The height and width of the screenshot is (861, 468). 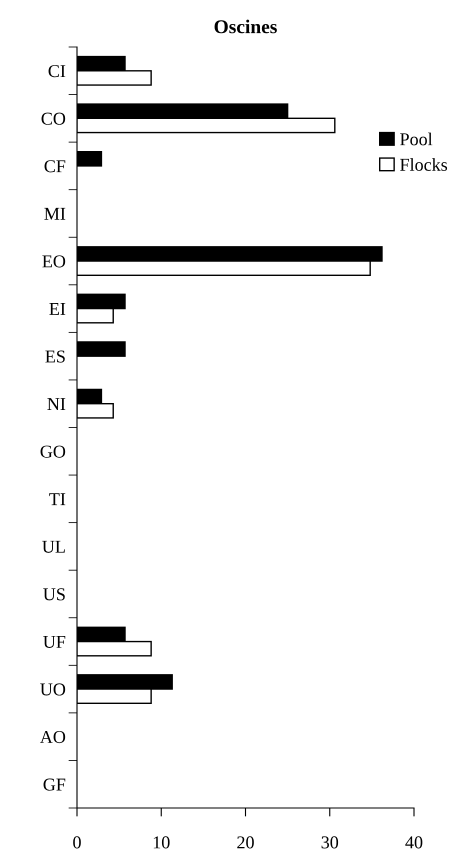 I want to click on y-tick-label: GO, so click(x=53, y=452).